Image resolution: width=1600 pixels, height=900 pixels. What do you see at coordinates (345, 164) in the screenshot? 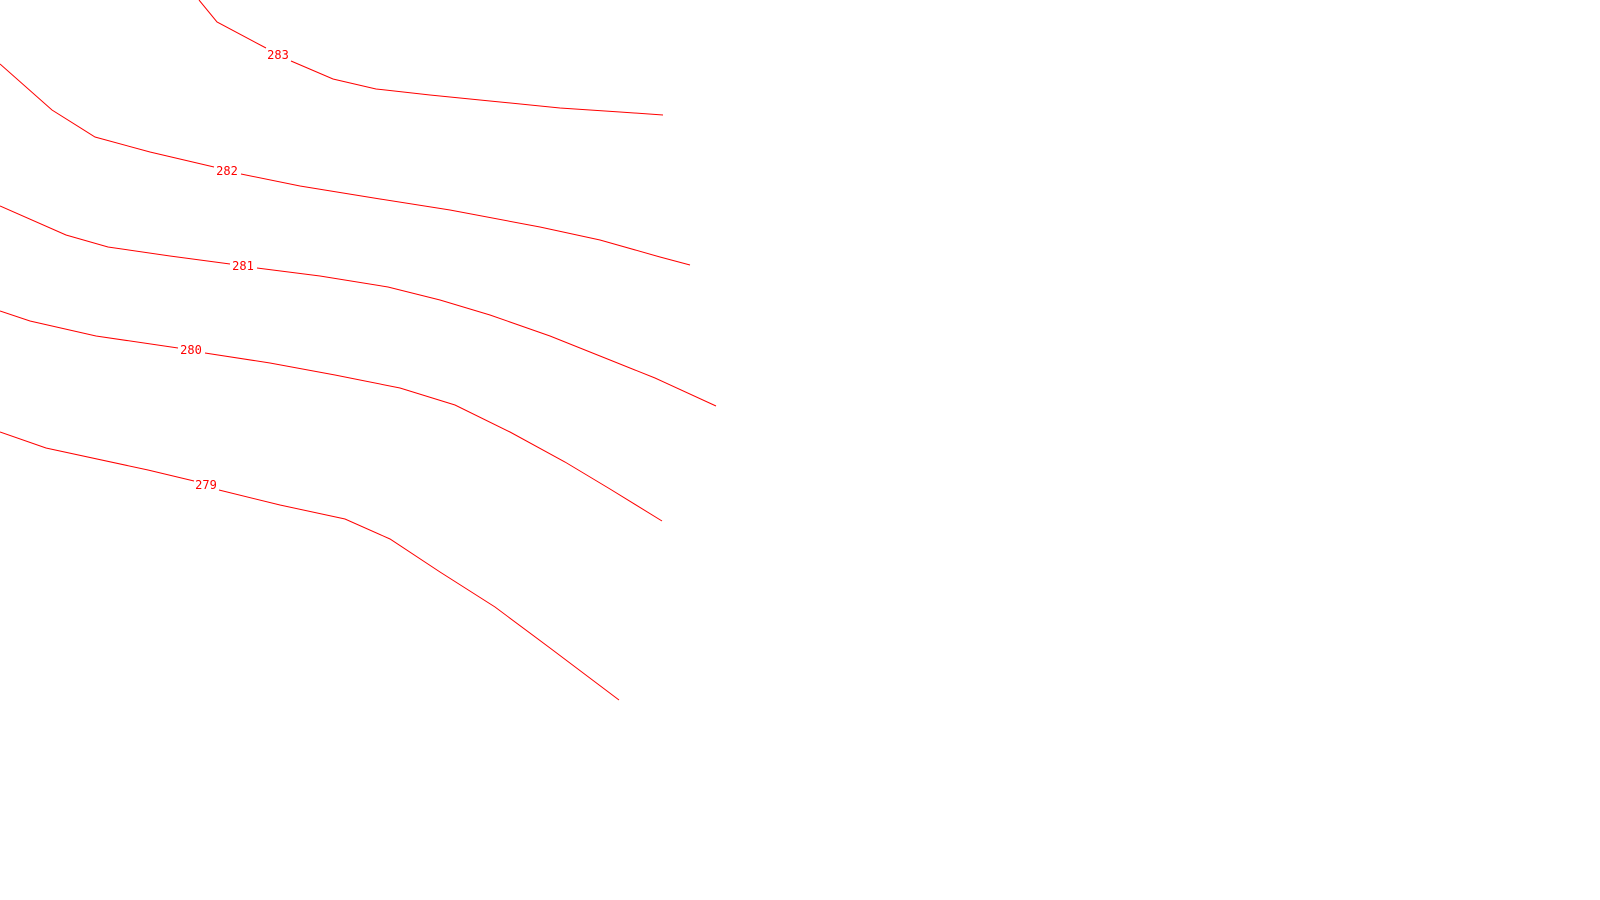
I see `contour-282: 282` at bounding box center [345, 164].